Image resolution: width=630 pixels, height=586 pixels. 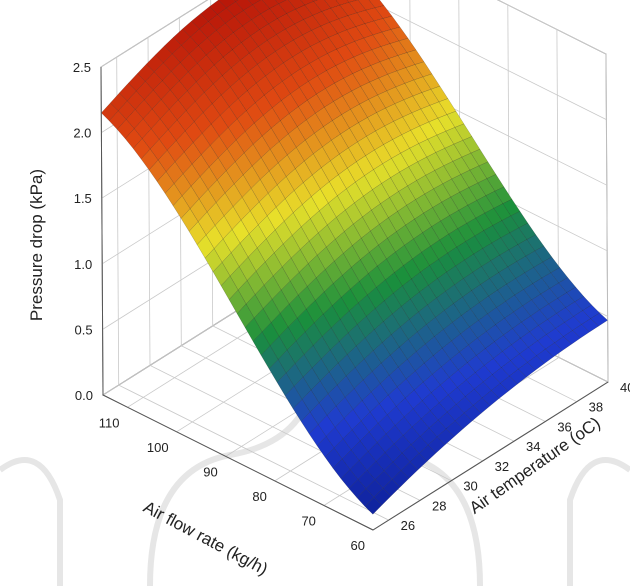 What do you see at coordinates (408, 525) in the screenshot?
I see `y-tick-label: 26` at bounding box center [408, 525].